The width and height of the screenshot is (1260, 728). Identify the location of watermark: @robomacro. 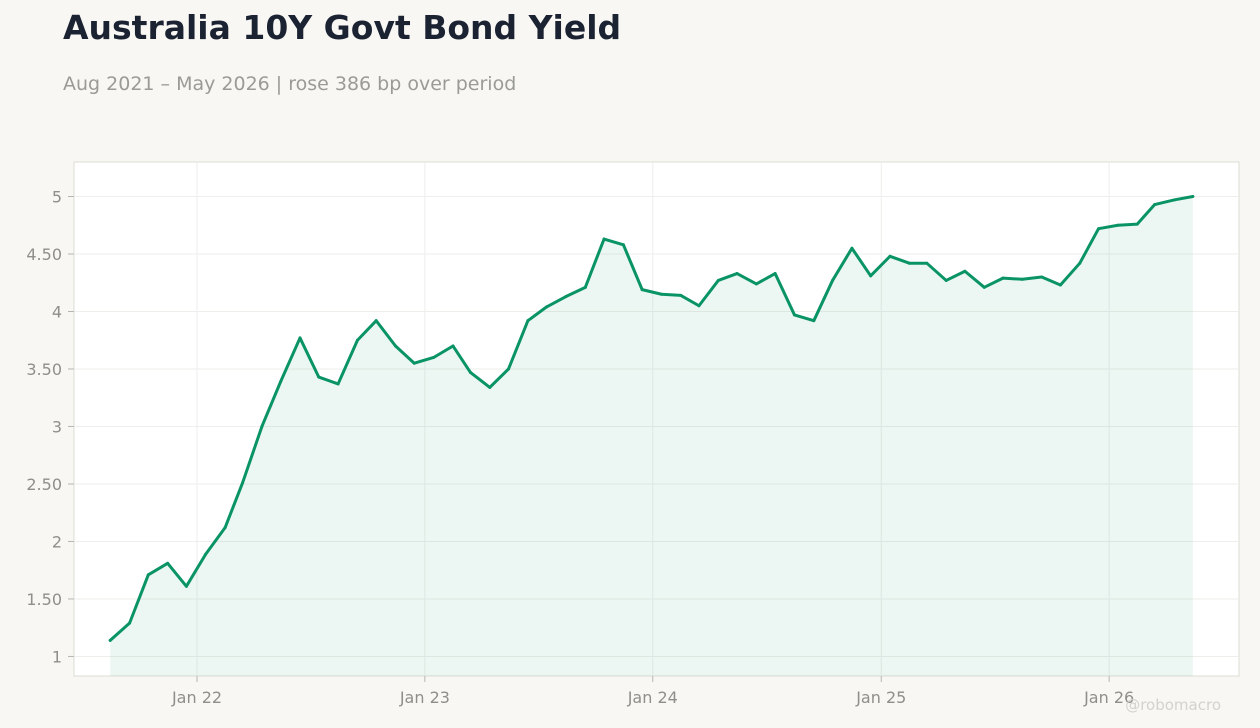
(1173, 705).